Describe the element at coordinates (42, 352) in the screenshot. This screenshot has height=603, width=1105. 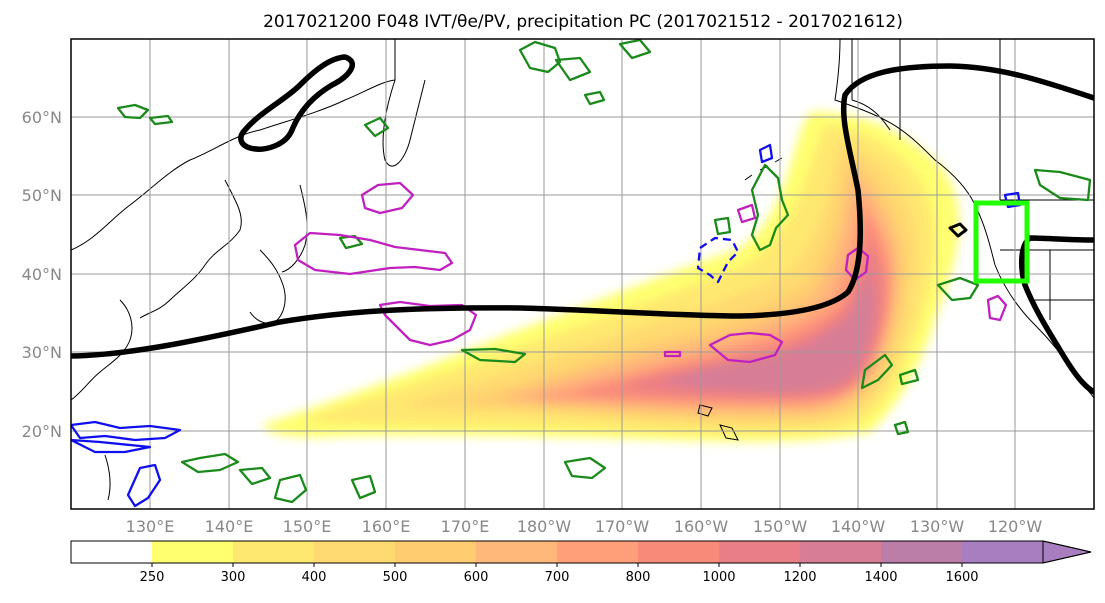
I see `lat-label: 30°N` at that location.